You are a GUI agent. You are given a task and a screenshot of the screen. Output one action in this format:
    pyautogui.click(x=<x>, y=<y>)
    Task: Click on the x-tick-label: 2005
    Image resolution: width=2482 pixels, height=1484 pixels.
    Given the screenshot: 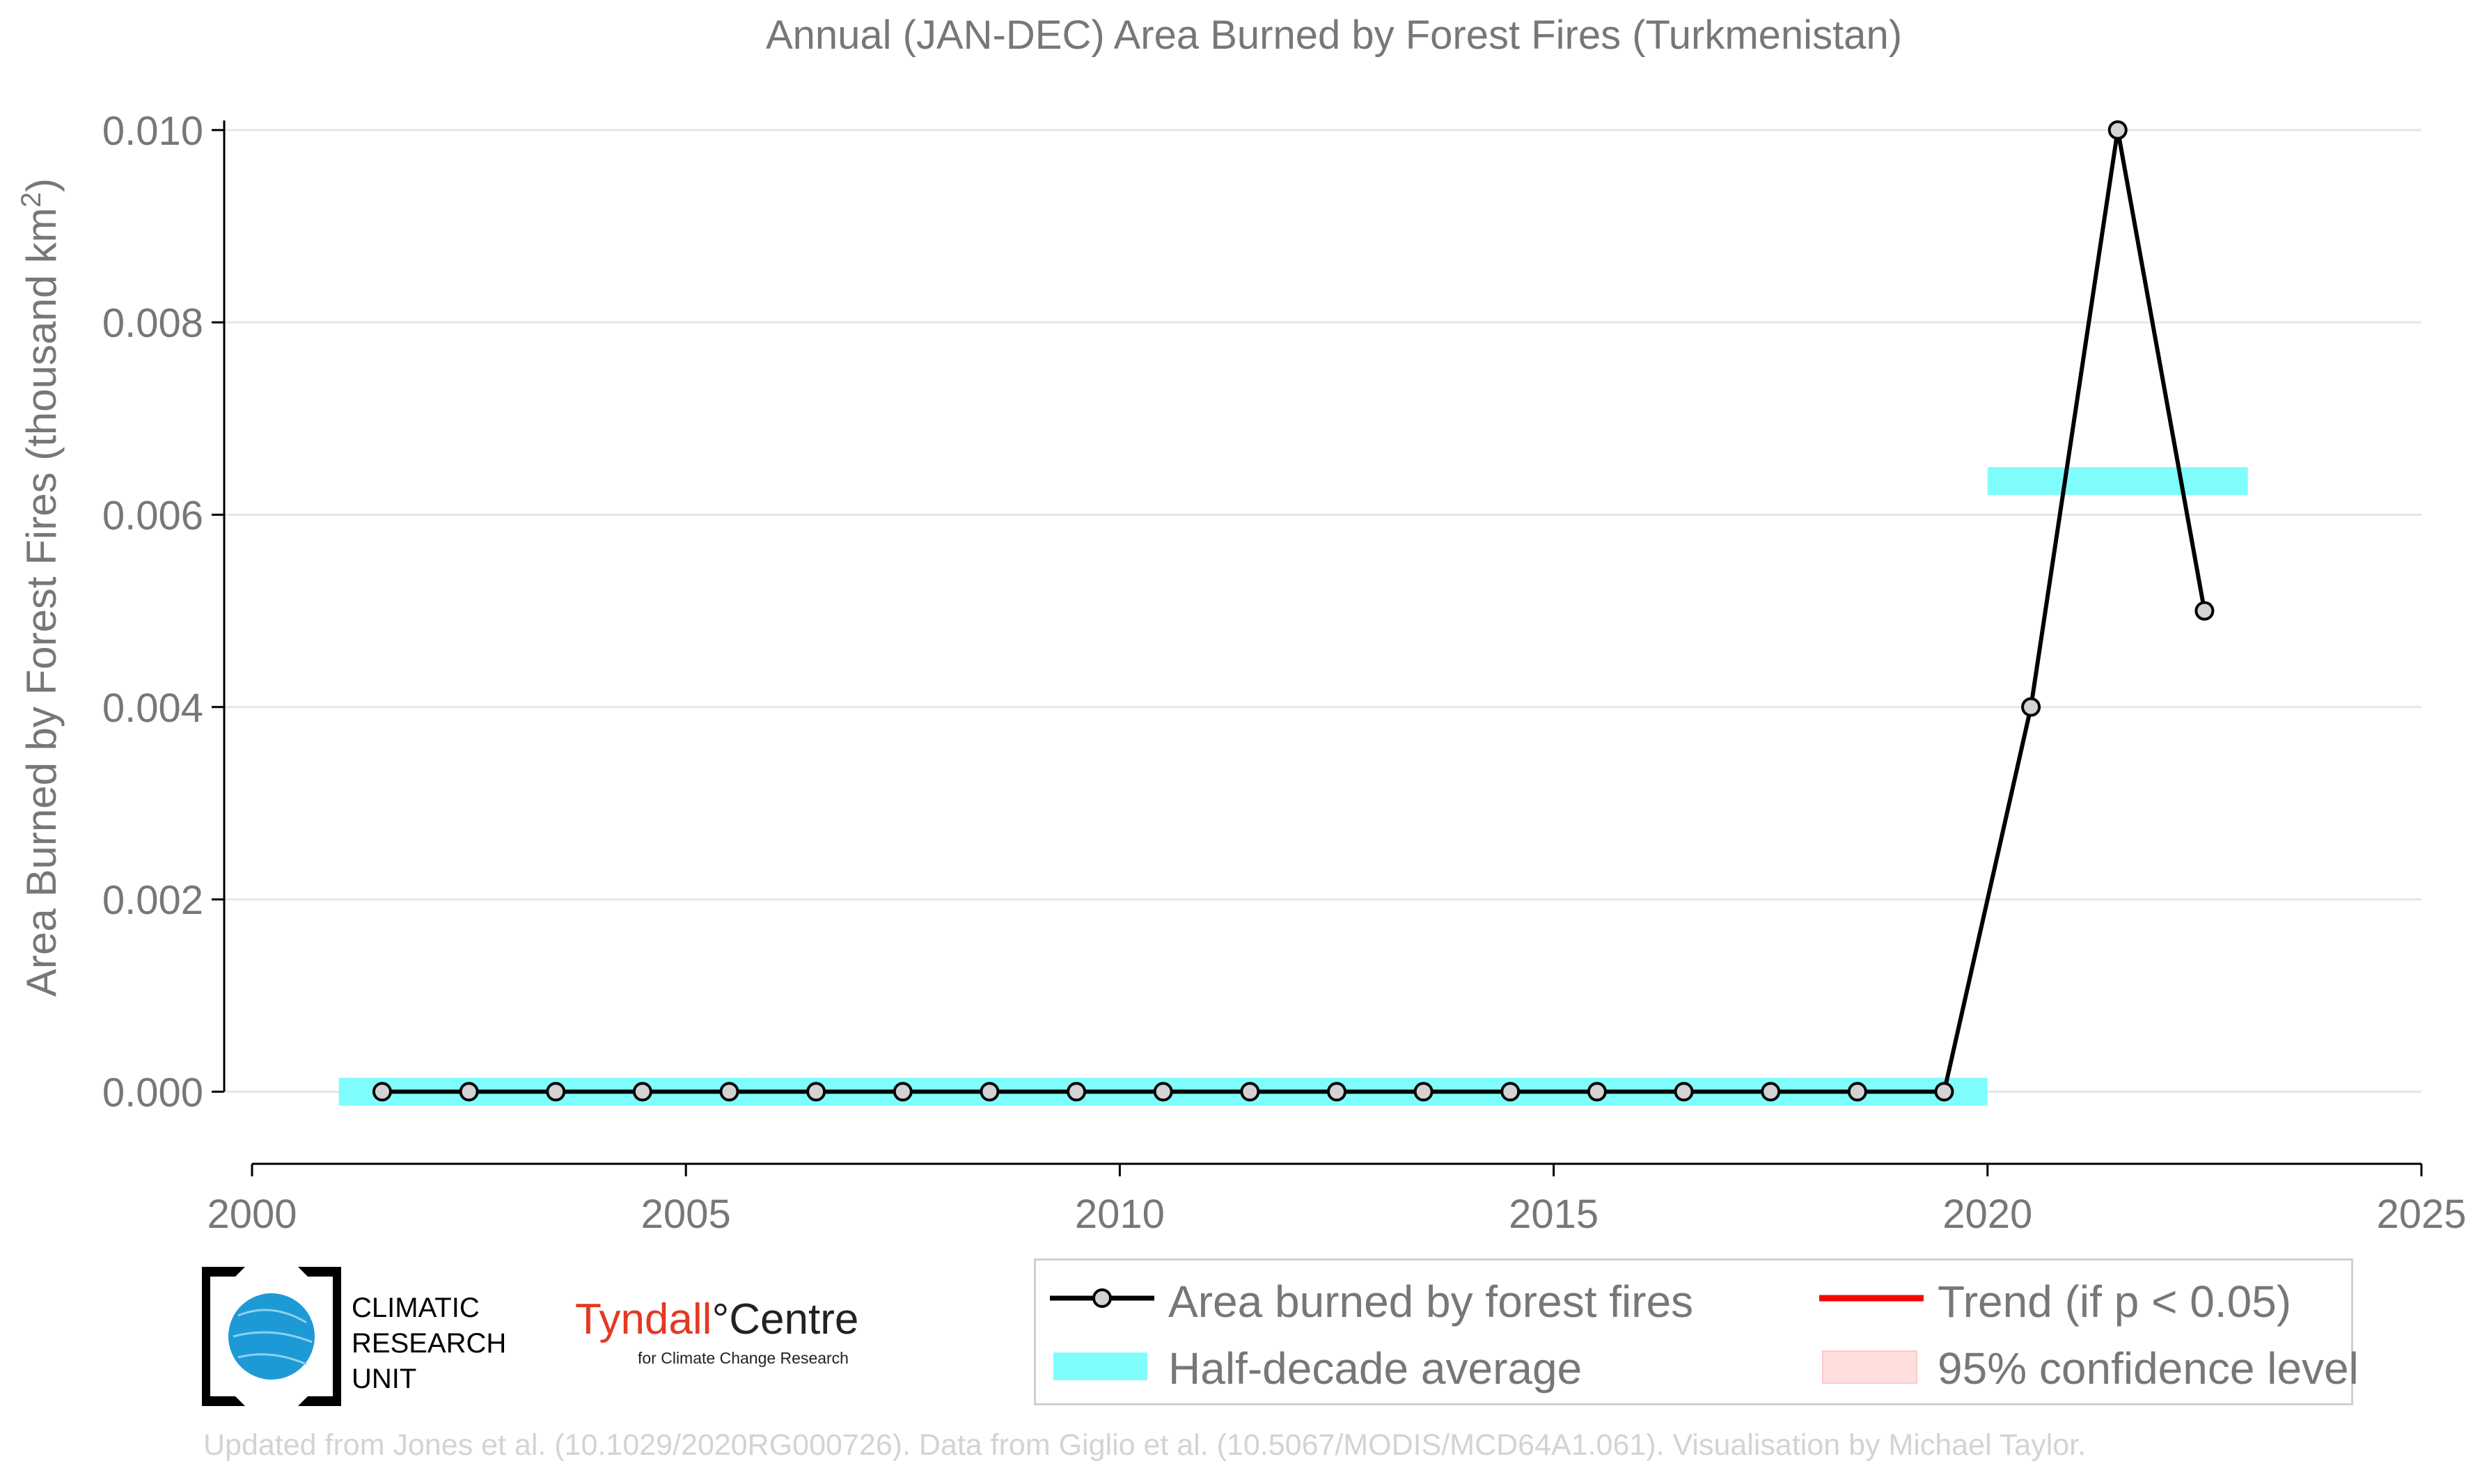 What is the action you would take?
    pyautogui.click(x=686, y=1214)
    